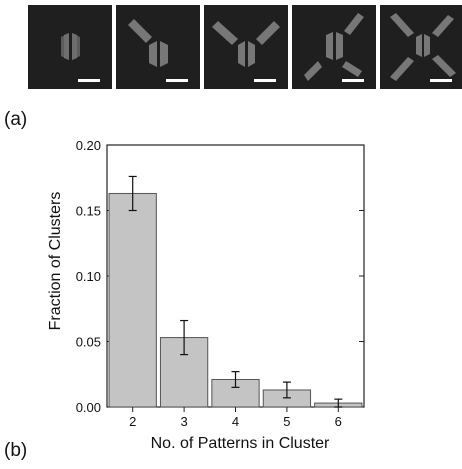  I want to click on x-tick-label: 2, so click(132, 421).